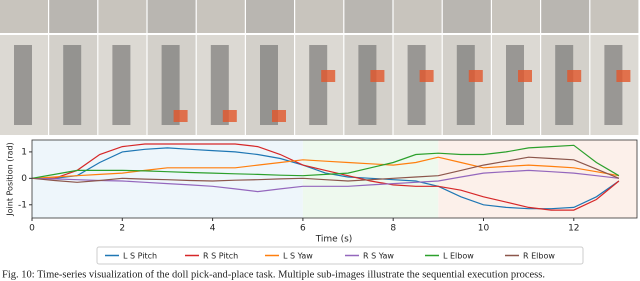 The width and height of the screenshot is (640, 281). I want to click on legend-label: R S Yaw, so click(378, 256).